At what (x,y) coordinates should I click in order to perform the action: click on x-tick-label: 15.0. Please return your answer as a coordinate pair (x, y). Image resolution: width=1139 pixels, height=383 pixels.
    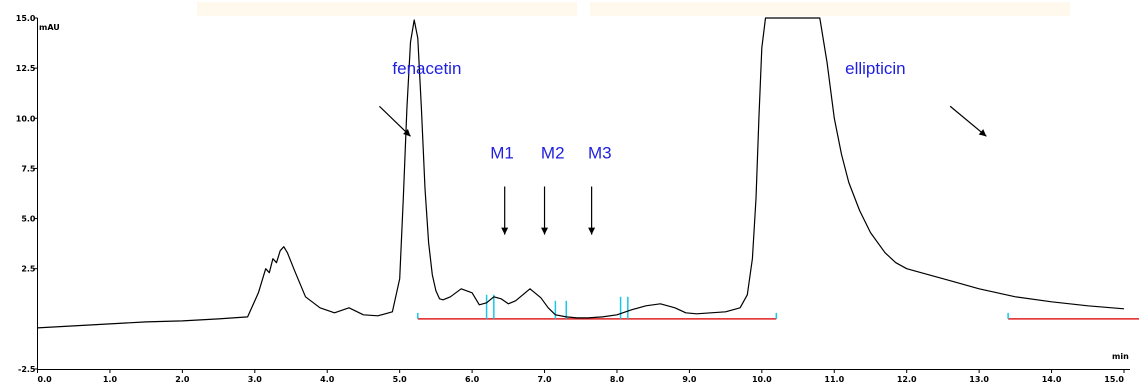
    Looking at the image, I should click on (1114, 379).